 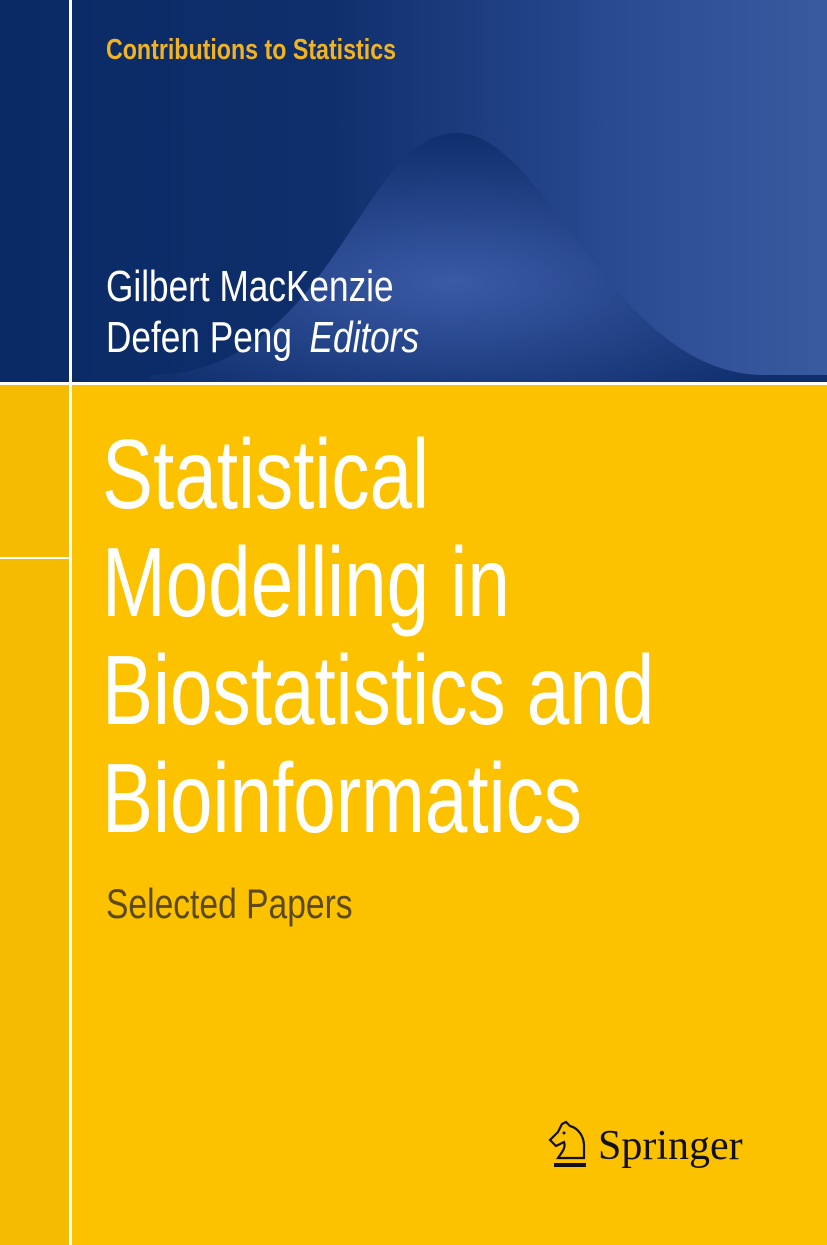 I want to click on series-title: Contributions to Statistics, so click(x=251, y=50).